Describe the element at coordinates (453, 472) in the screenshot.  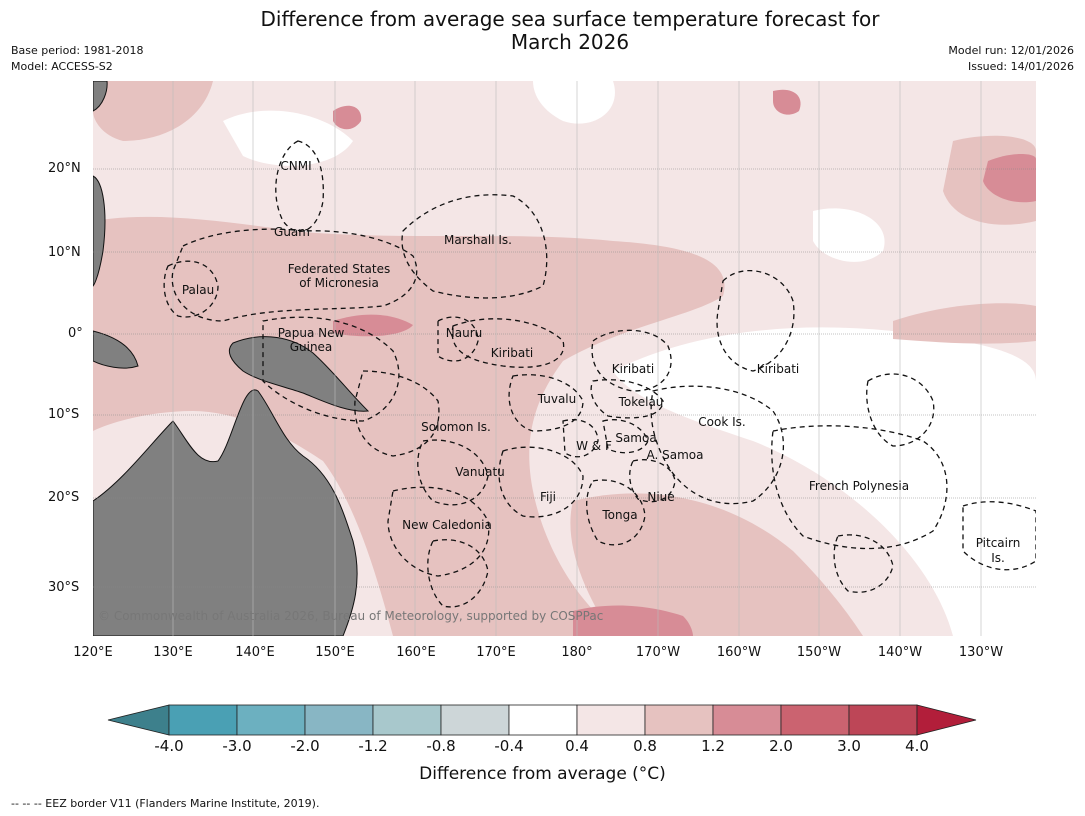
I see `eez-border-vanuatu` at that location.